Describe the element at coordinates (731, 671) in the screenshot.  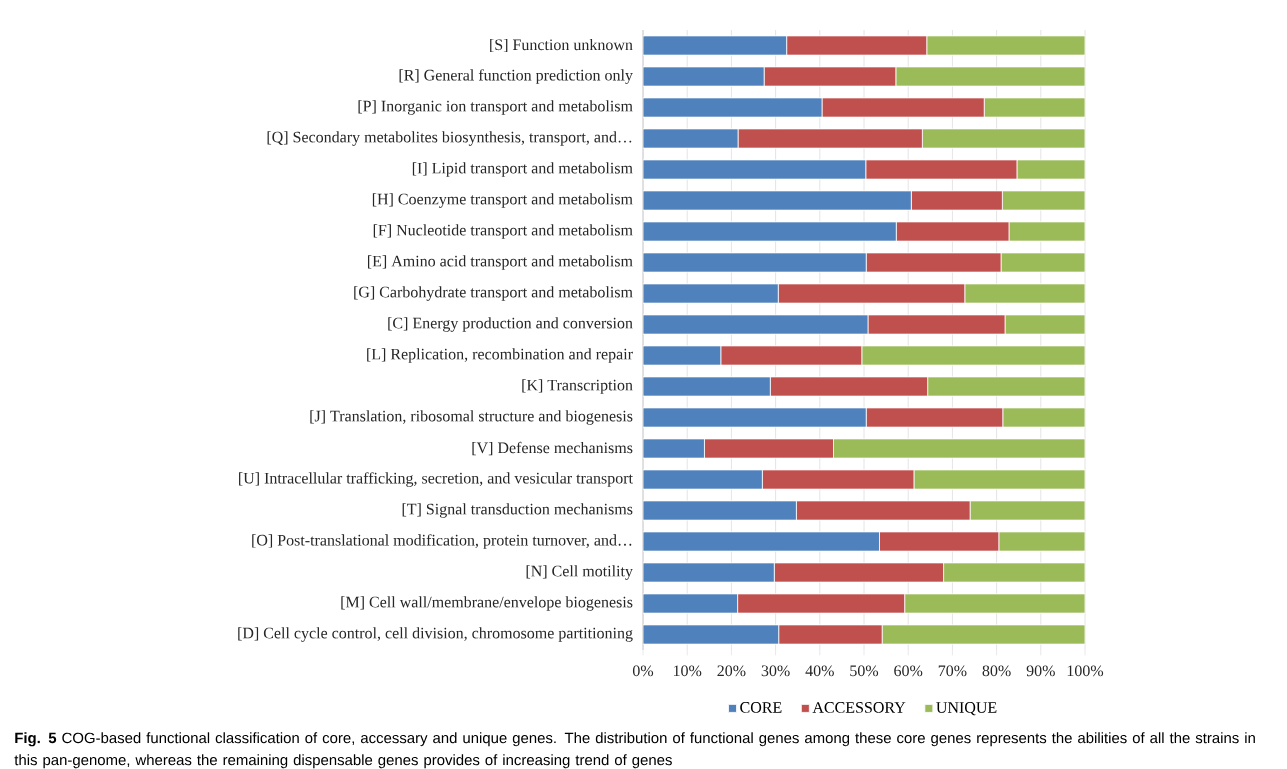
I see `x-tick-label: 20%` at that location.